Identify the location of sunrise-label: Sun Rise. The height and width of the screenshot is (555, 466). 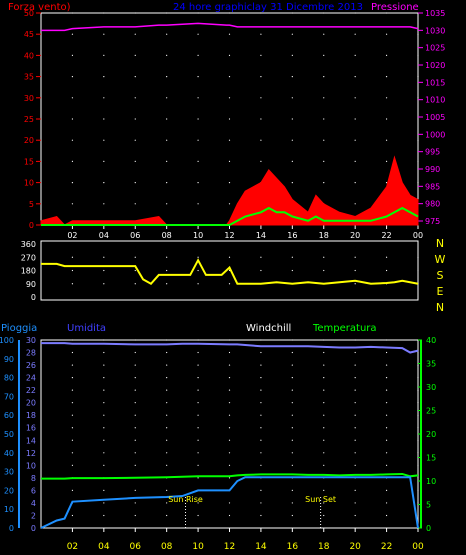
(185, 499).